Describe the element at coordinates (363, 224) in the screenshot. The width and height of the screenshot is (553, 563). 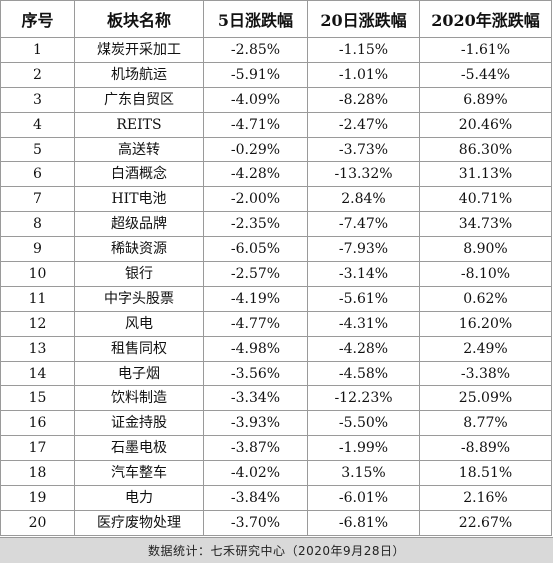
I see `row-20day-change-cell: -7.47%` at that location.